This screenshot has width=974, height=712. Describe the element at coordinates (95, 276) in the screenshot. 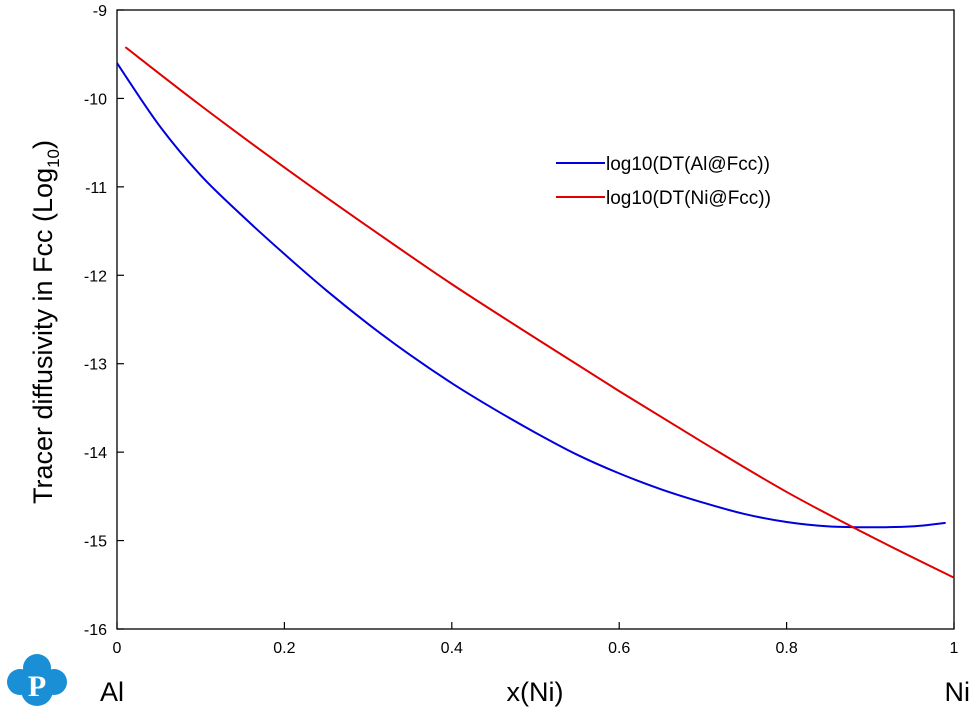

I see `y-tick-label: -12` at that location.